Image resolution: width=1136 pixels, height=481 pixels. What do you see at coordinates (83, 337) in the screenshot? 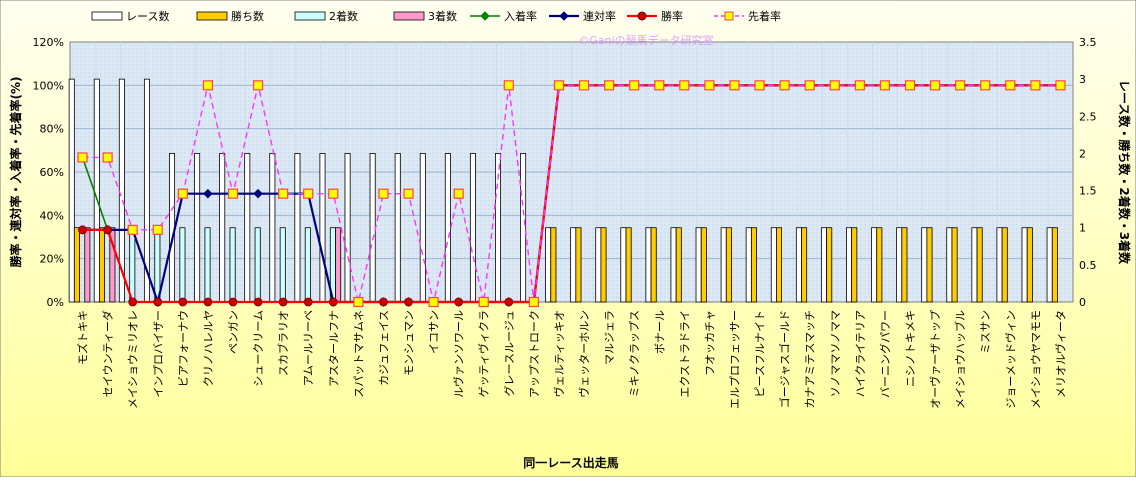
I see `x-tick-label: モズトキキ` at bounding box center [83, 337].